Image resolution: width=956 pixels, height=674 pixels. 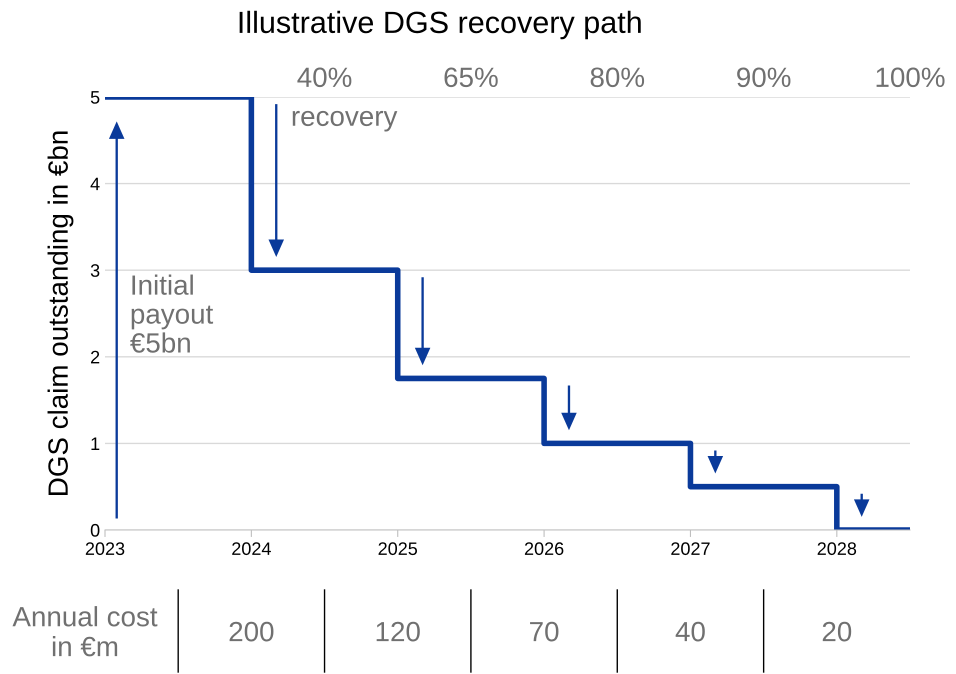 What do you see at coordinates (251, 549) in the screenshot?
I see `x-tick-label: 2024` at bounding box center [251, 549].